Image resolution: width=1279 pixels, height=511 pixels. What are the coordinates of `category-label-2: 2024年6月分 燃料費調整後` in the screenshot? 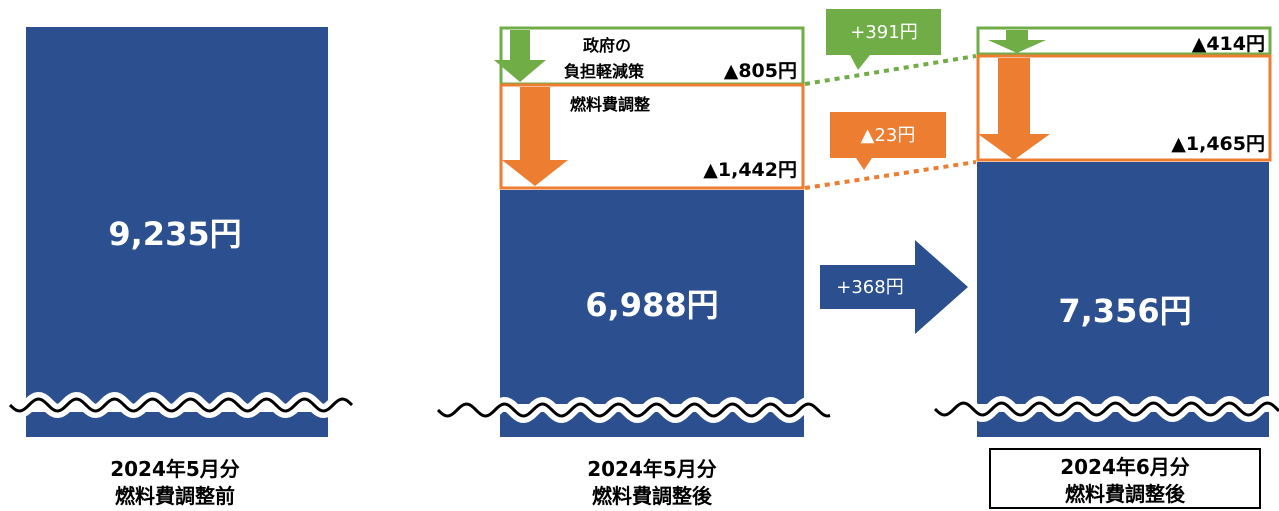 It's located at (1125, 478).